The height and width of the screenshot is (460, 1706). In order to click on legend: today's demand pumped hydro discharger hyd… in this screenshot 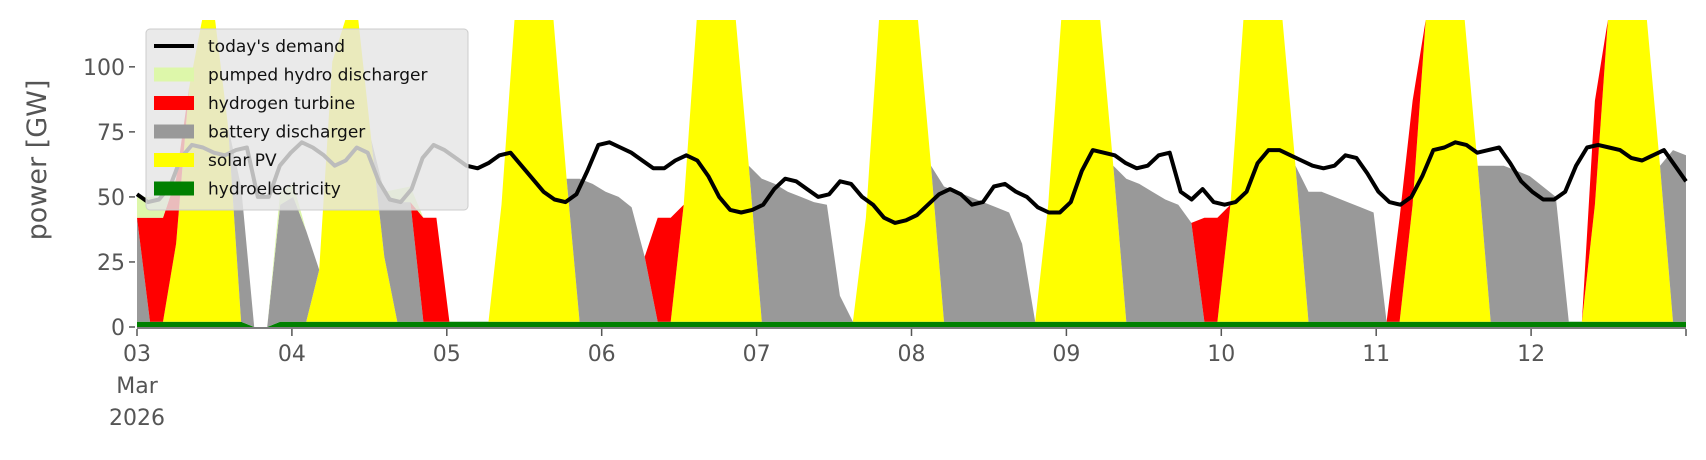, I will do `click(307, 119)`.